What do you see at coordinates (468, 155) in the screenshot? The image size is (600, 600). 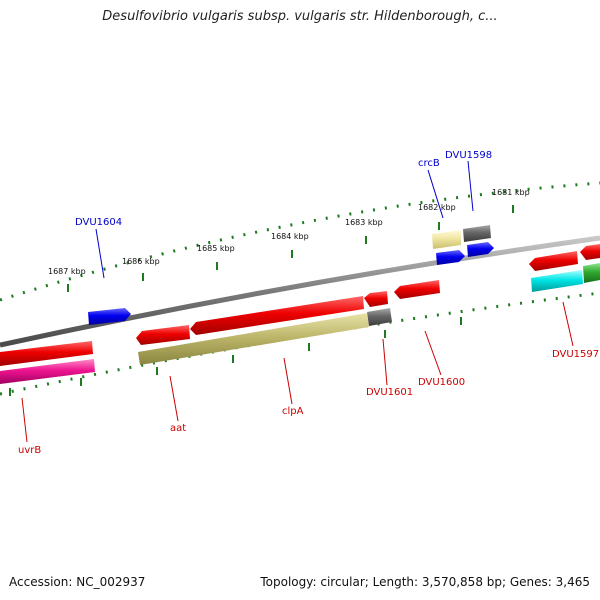 I see `gene-label-dvu1598: DVU1598` at bounding box center [468, 155].